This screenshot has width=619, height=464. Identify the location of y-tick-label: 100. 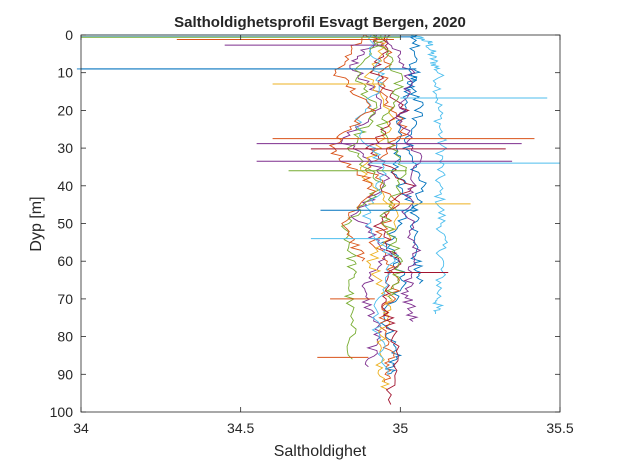
(62, 412).